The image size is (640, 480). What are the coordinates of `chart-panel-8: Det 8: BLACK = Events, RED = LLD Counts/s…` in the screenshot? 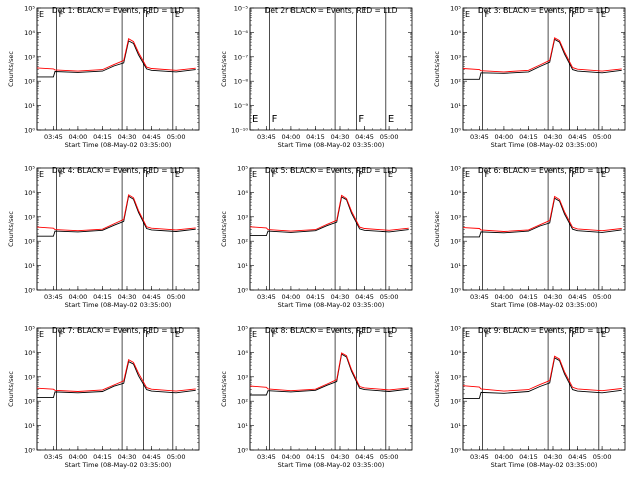 It's located at (316, 397).